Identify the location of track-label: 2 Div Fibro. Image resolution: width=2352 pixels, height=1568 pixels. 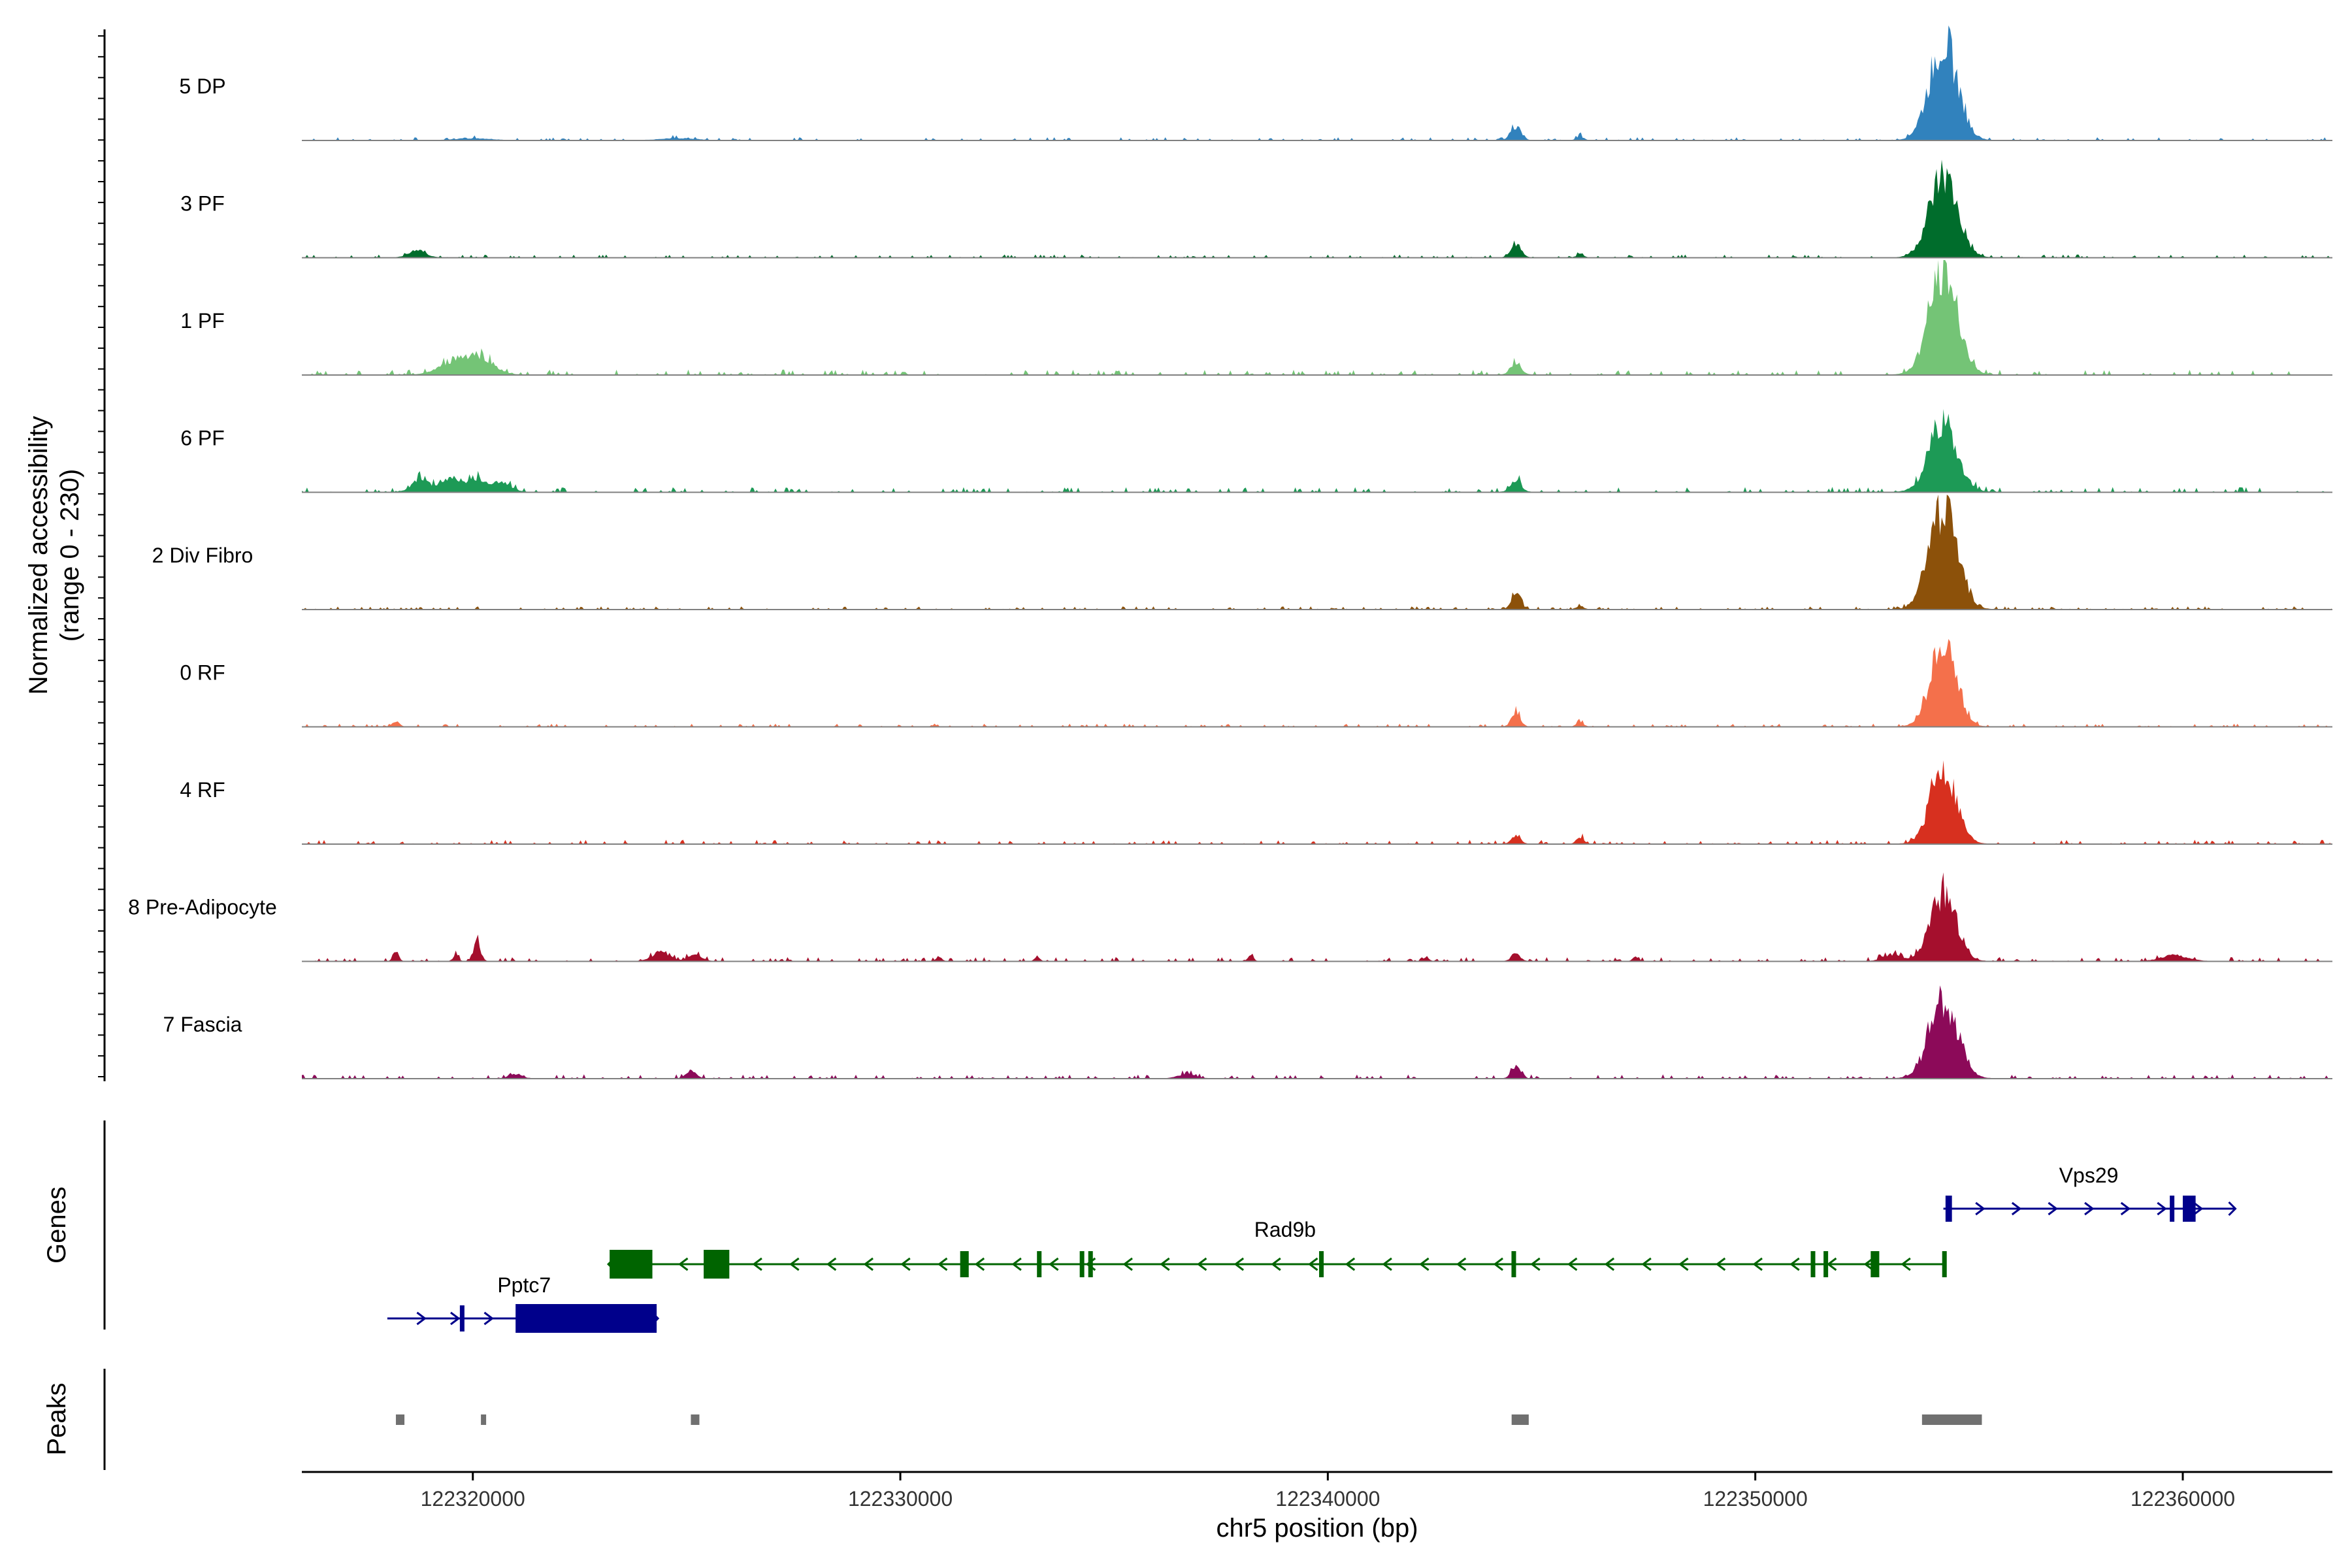
(202, 555).